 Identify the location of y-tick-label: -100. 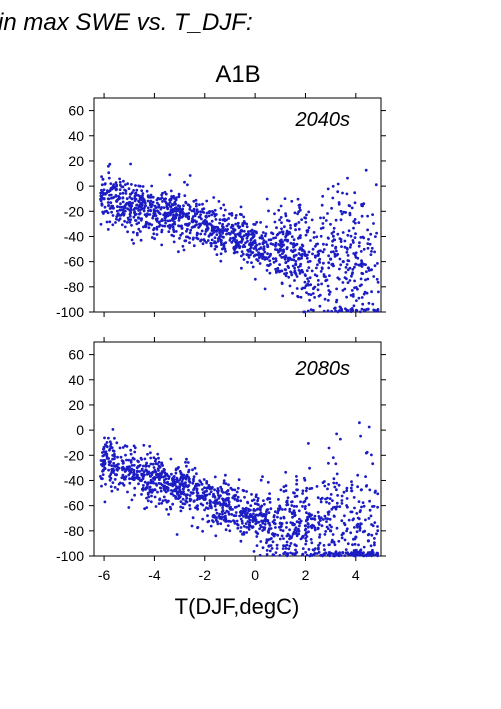
(70, 312).